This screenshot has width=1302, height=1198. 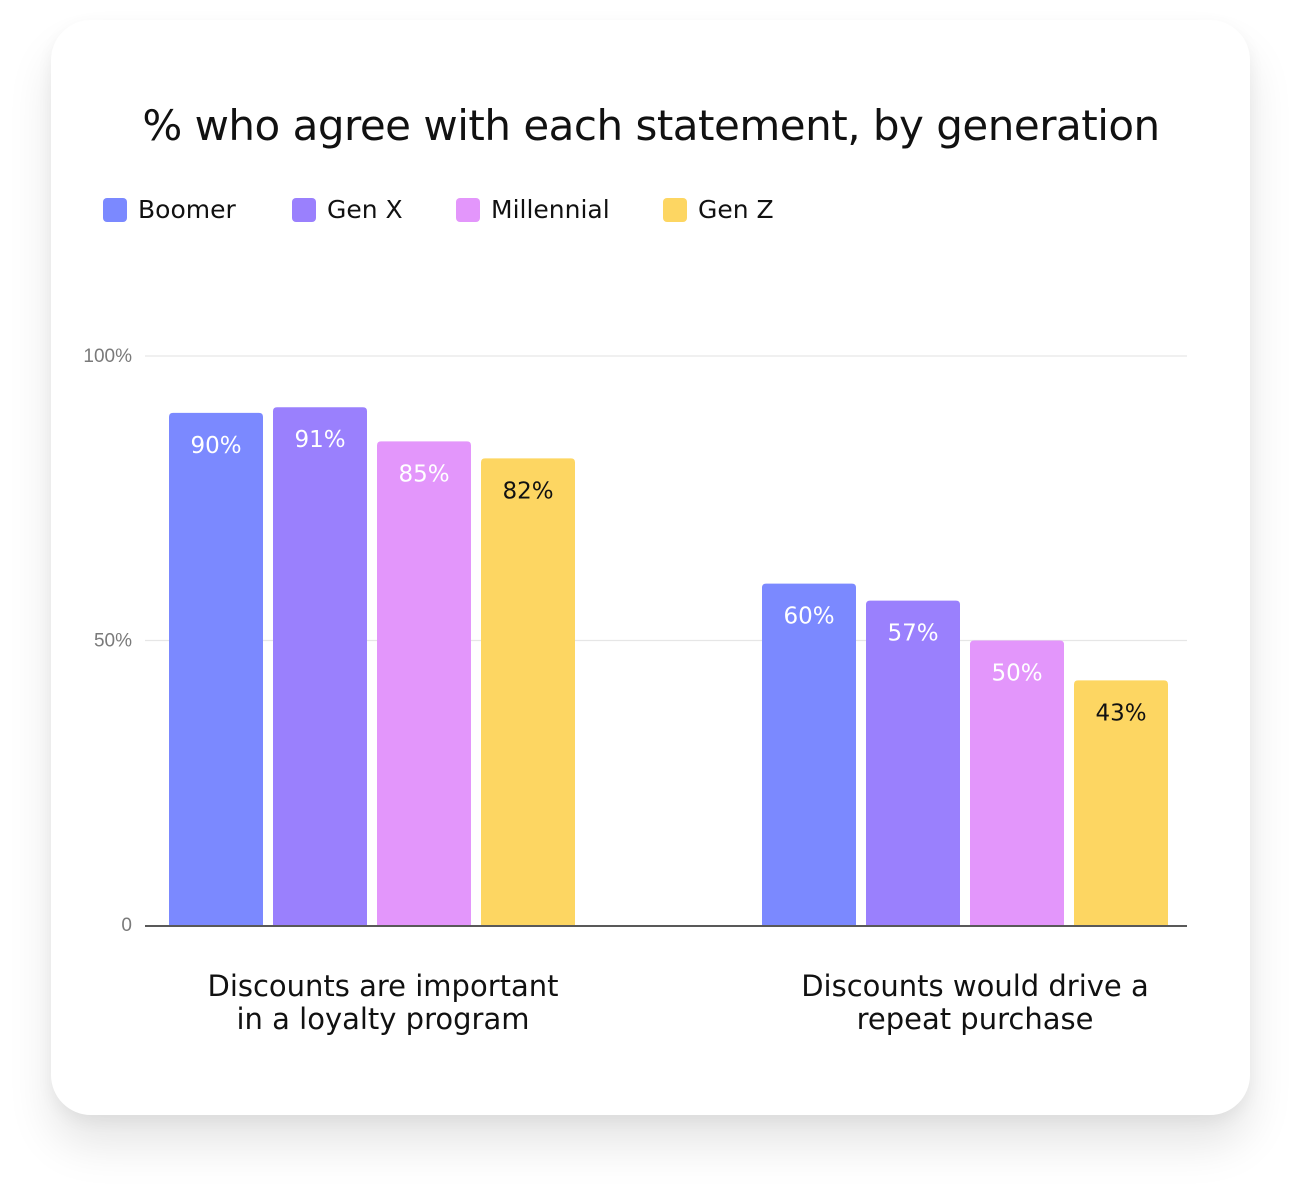 I want to click on data-label: 50%, so click(x=1016, y=674).